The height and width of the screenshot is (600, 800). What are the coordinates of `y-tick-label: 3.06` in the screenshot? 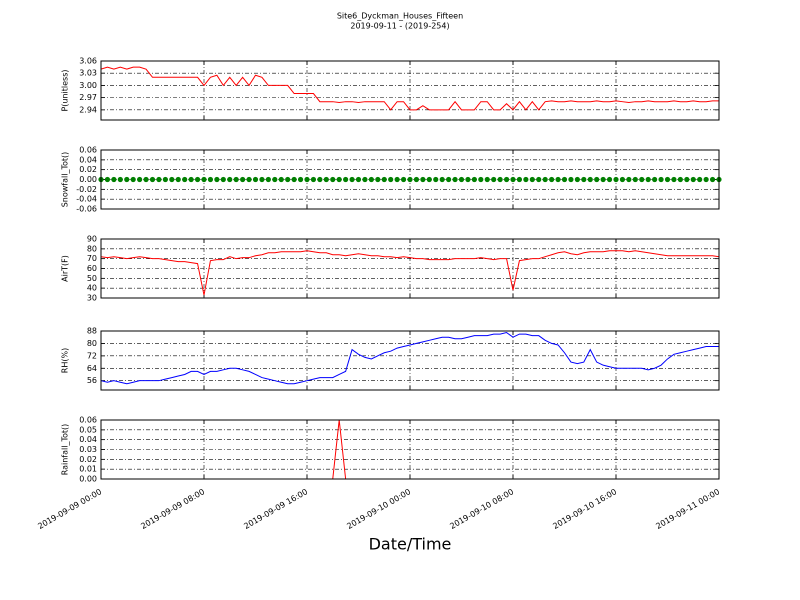 It's located at (88, 61).